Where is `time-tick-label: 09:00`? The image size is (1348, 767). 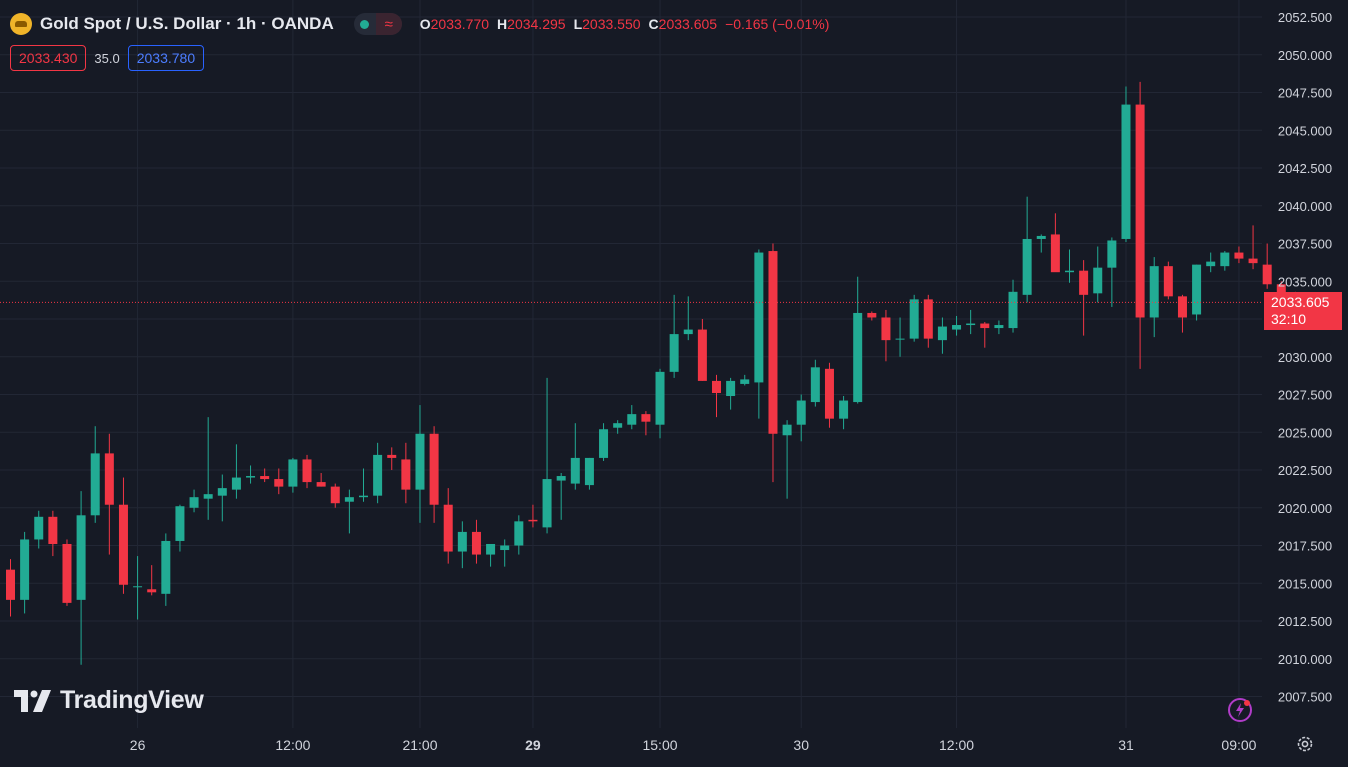 time-tick-label: 09:00 is located at coordinates (1238, 745).